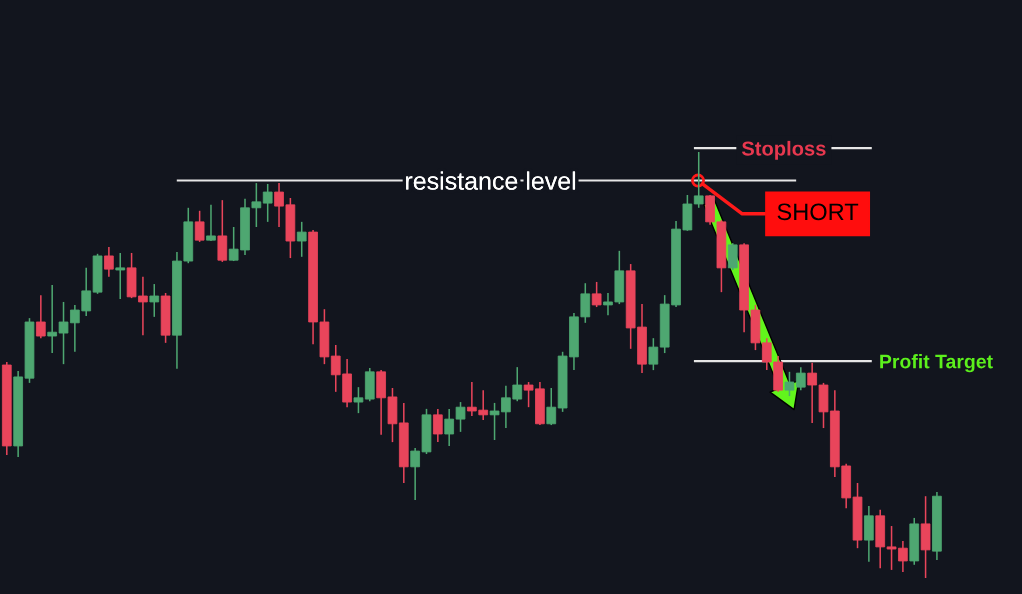  What do you see at coordinates (936, 363) in the screenshot?
I see `ref-line-label: Profit Target` at bounding box center [936, 363].